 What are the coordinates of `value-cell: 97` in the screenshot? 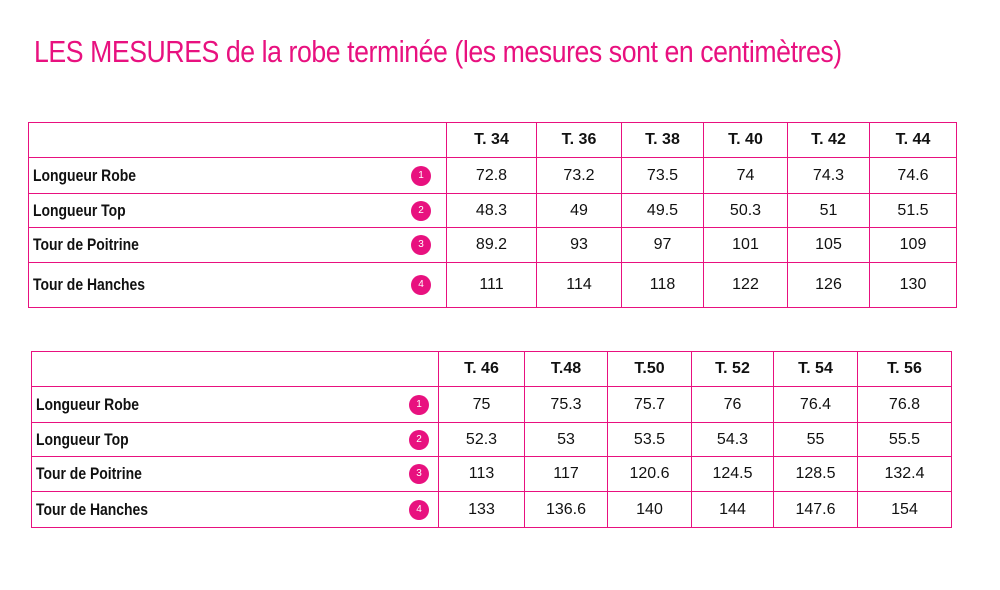 It's located at (662, 245).